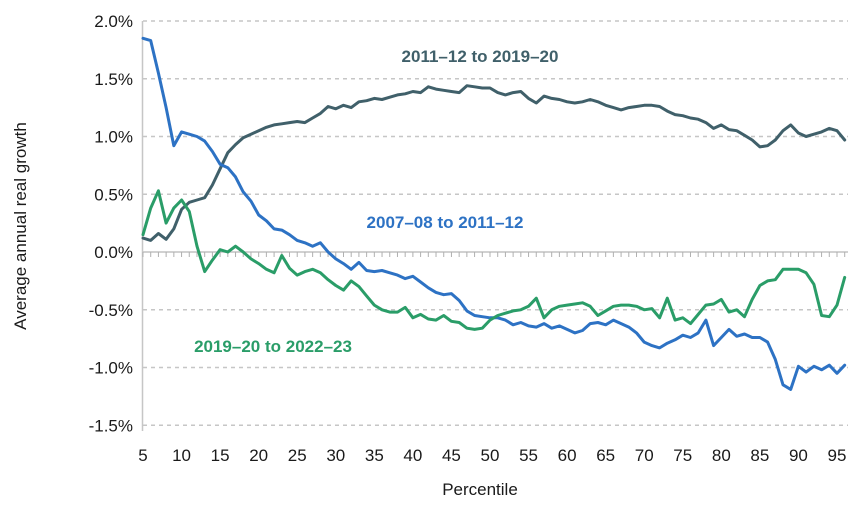 This screenshot has height=514, width=848. Describe the element at coordinates (445, 222) in the screenshot. I see `series-label-2007-08-to-2011-12: 2007–08 to 2011–12` at that location.